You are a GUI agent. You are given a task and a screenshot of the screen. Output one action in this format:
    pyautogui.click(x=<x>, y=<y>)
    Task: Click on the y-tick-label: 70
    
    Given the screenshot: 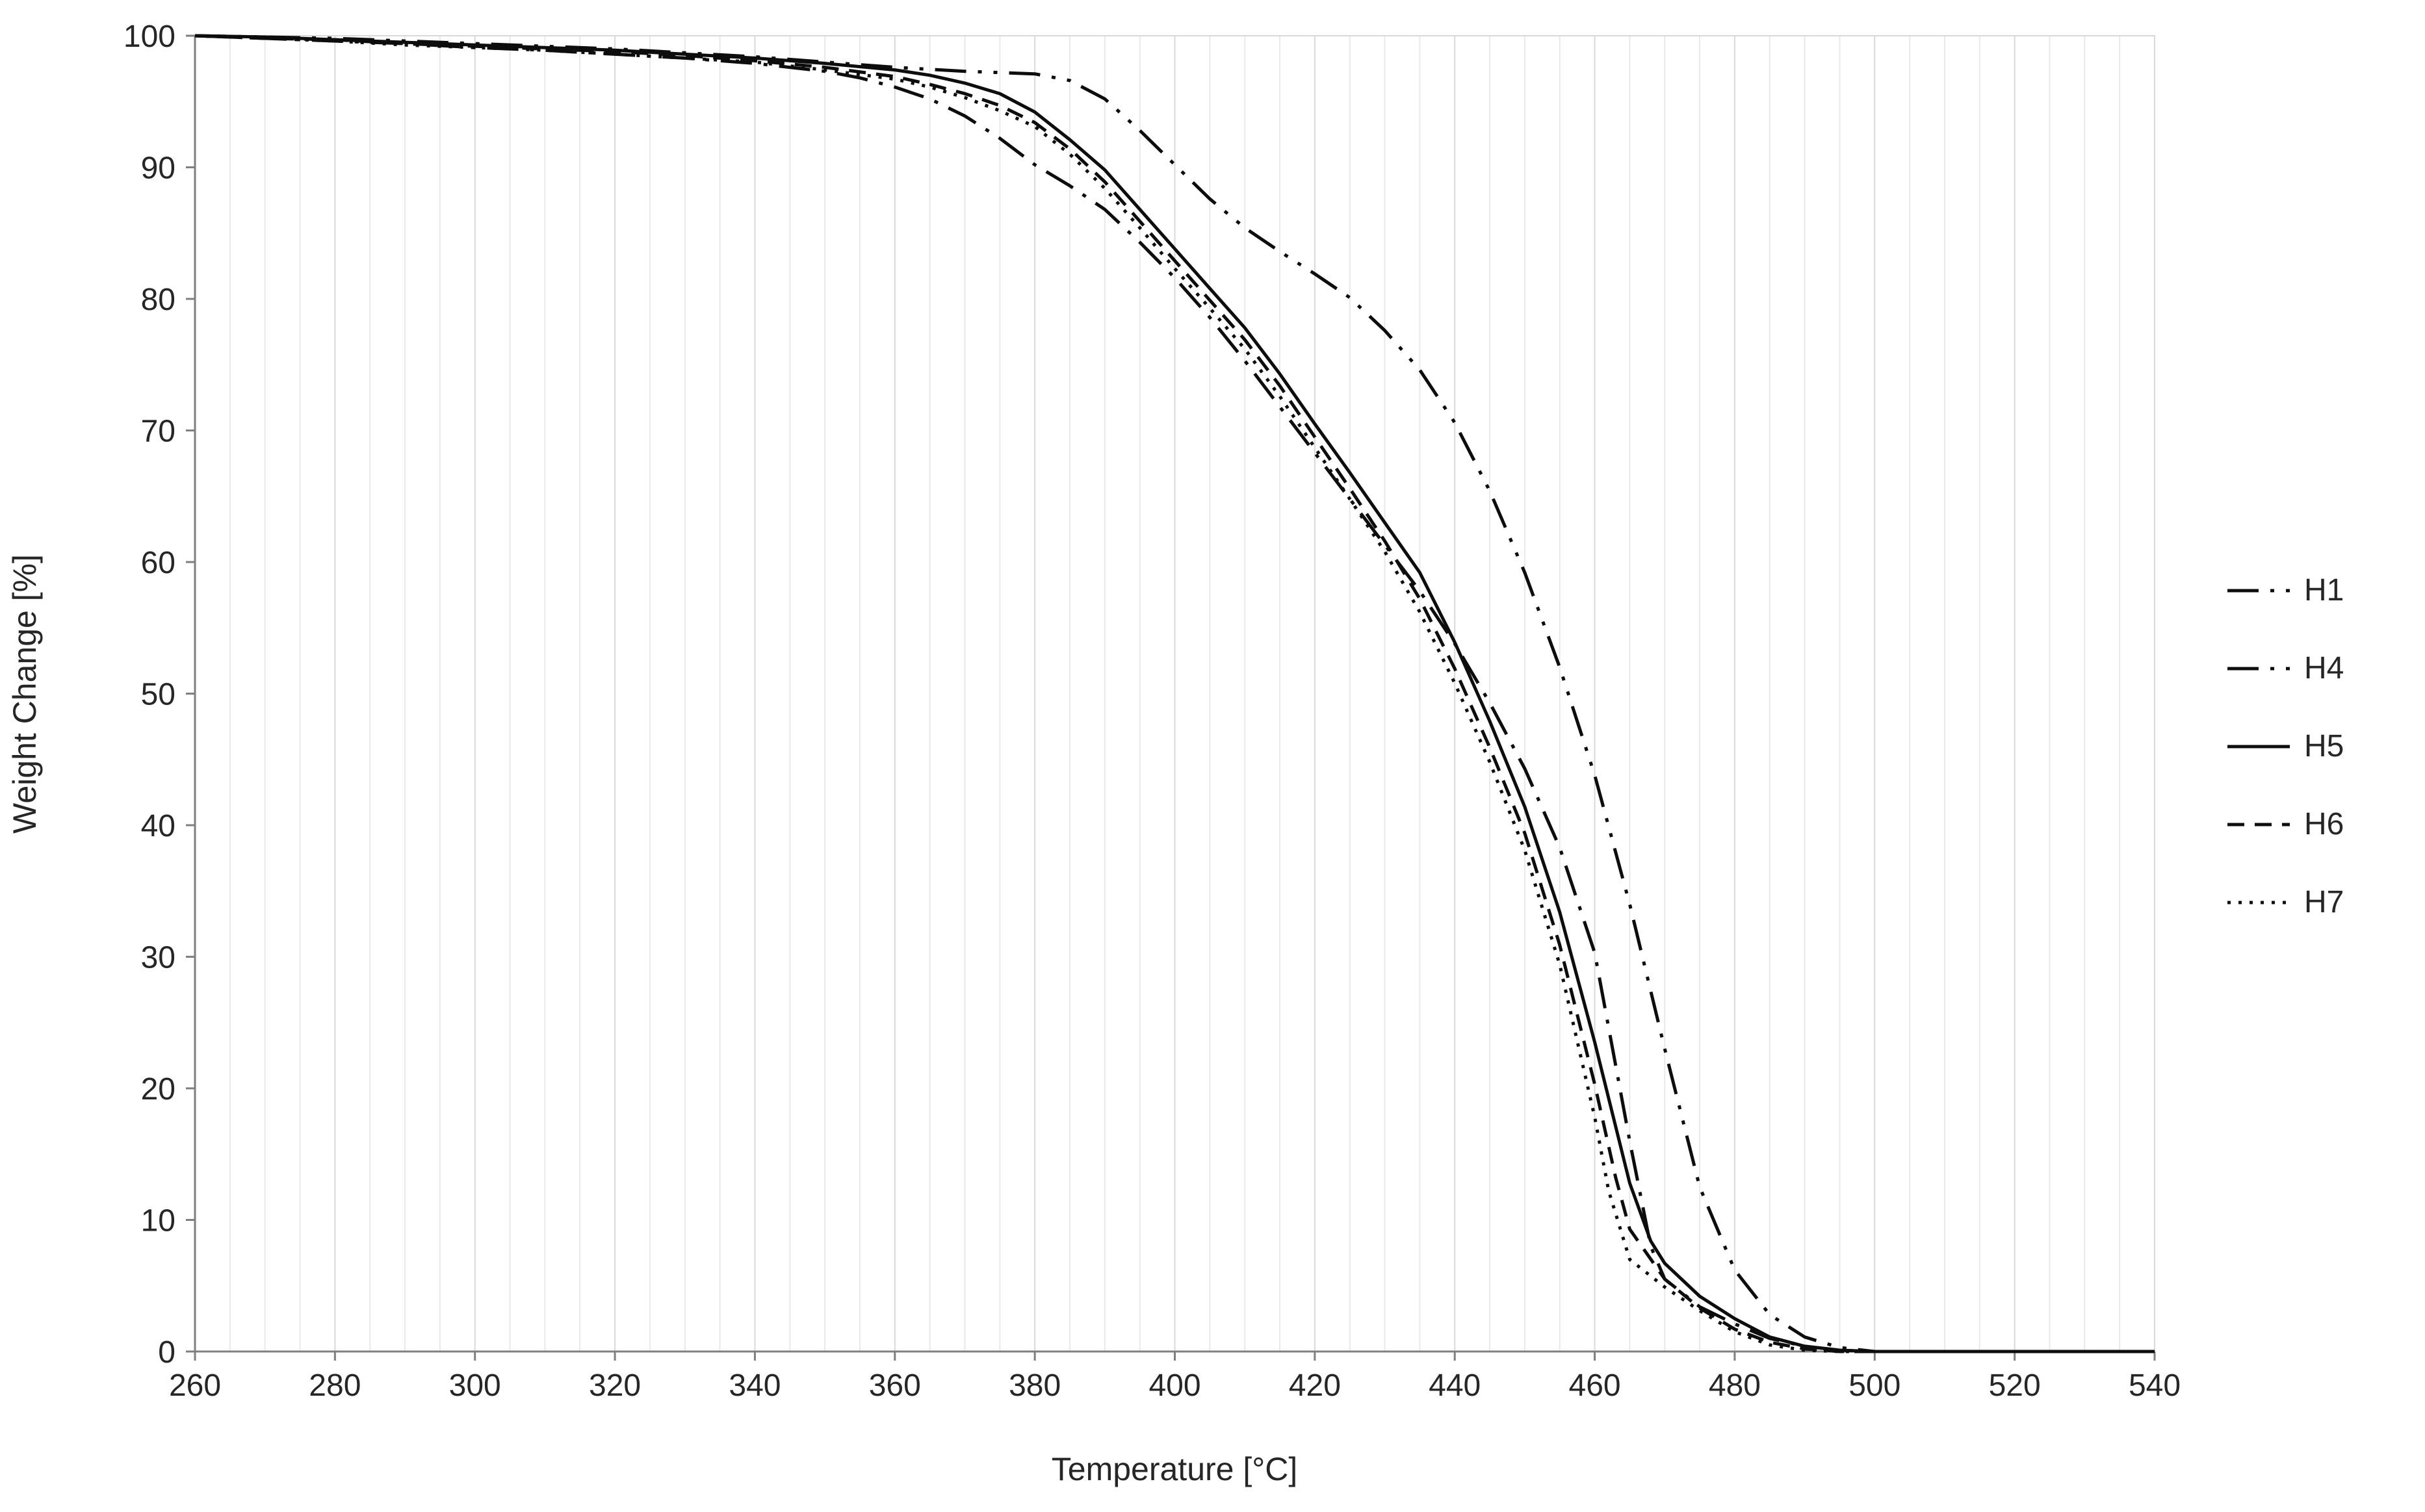 What is the action you would take?
    pyautogui.click(x=158, y=432)
    